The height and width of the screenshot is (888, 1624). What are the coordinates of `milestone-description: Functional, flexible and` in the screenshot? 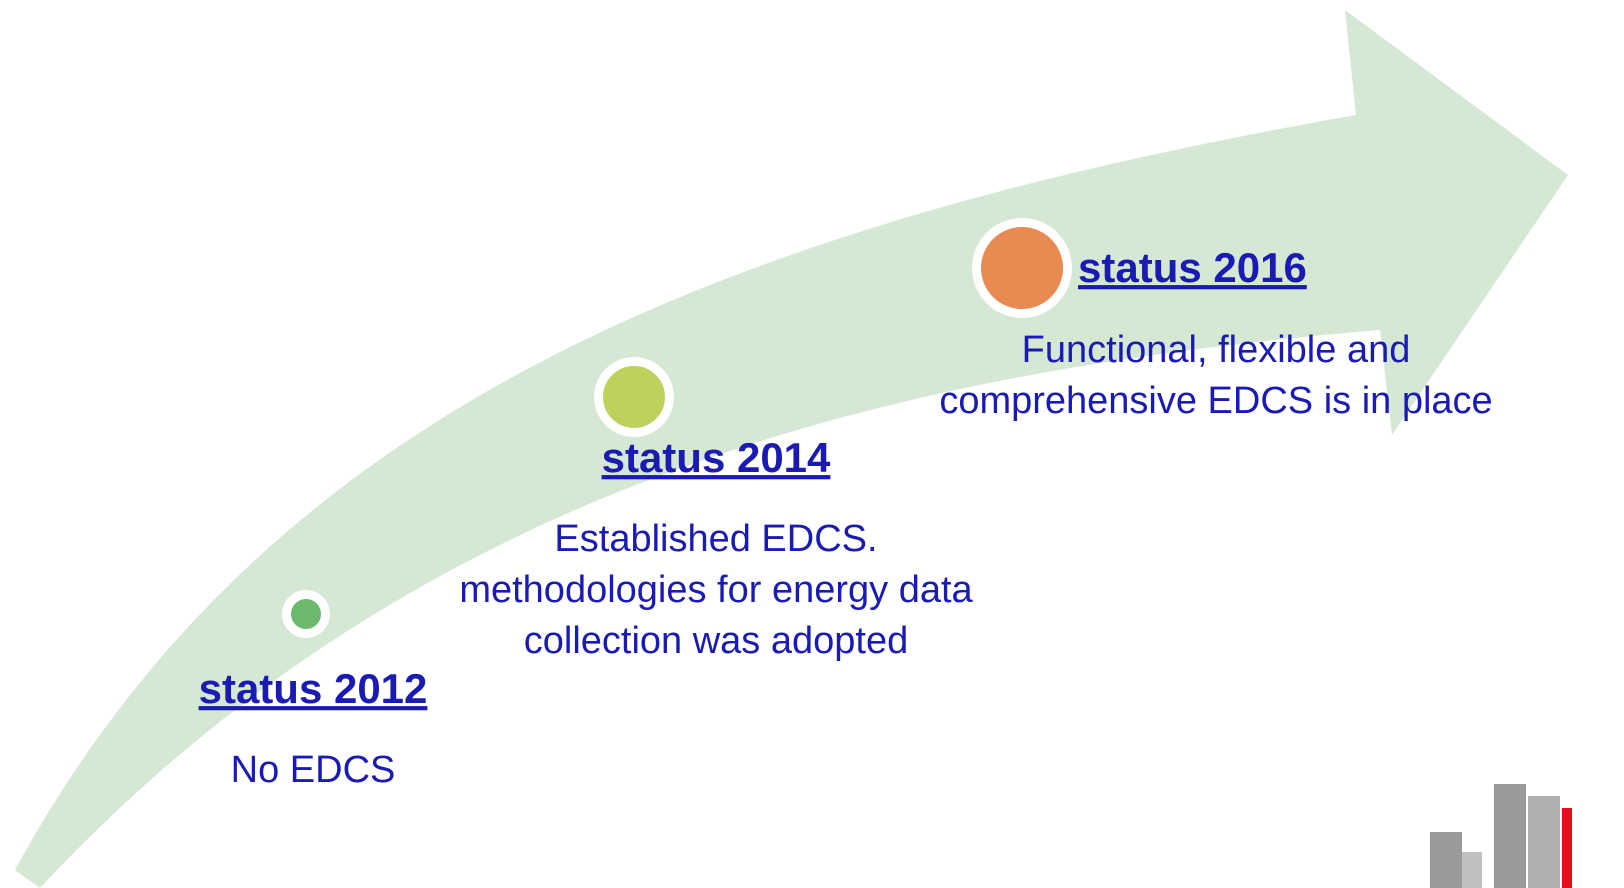 It's located at (1216, 350).